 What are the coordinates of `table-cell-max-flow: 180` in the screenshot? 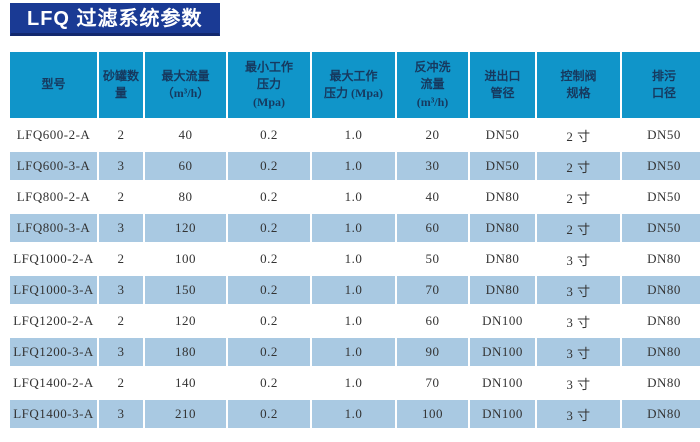 It's located at (185, 352).